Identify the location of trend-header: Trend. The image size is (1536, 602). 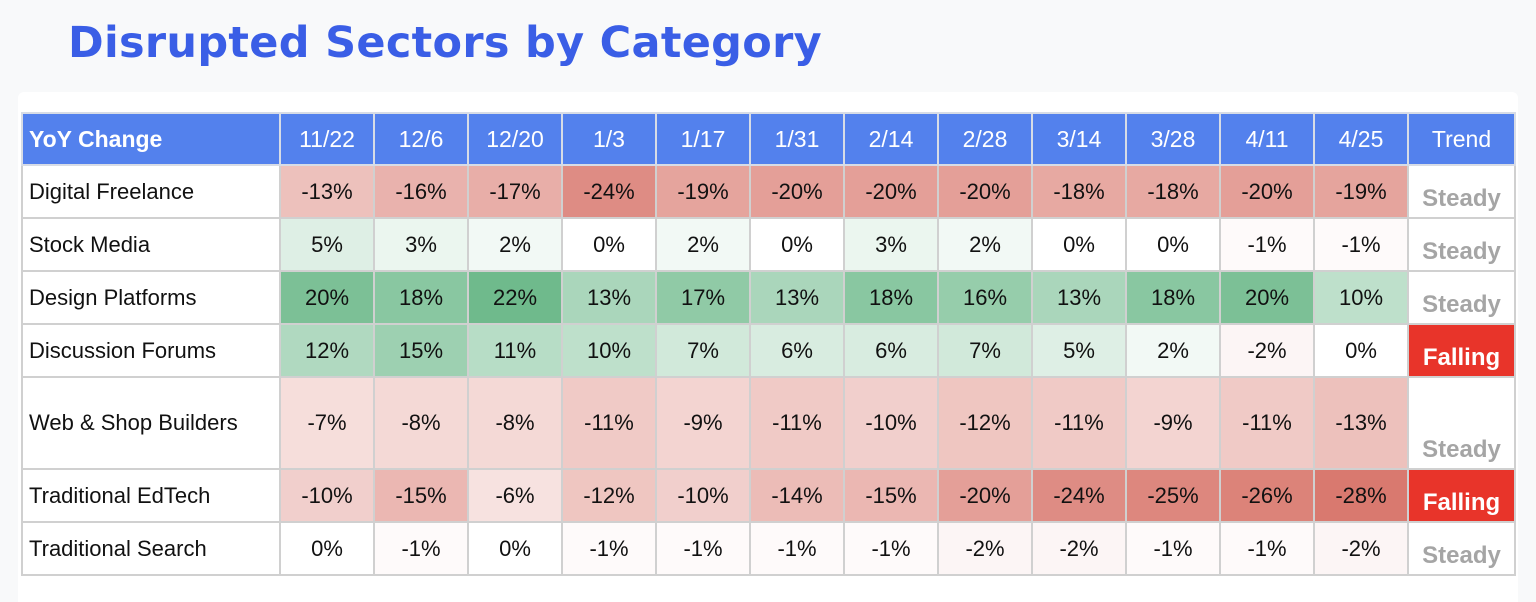
(1461, 139).